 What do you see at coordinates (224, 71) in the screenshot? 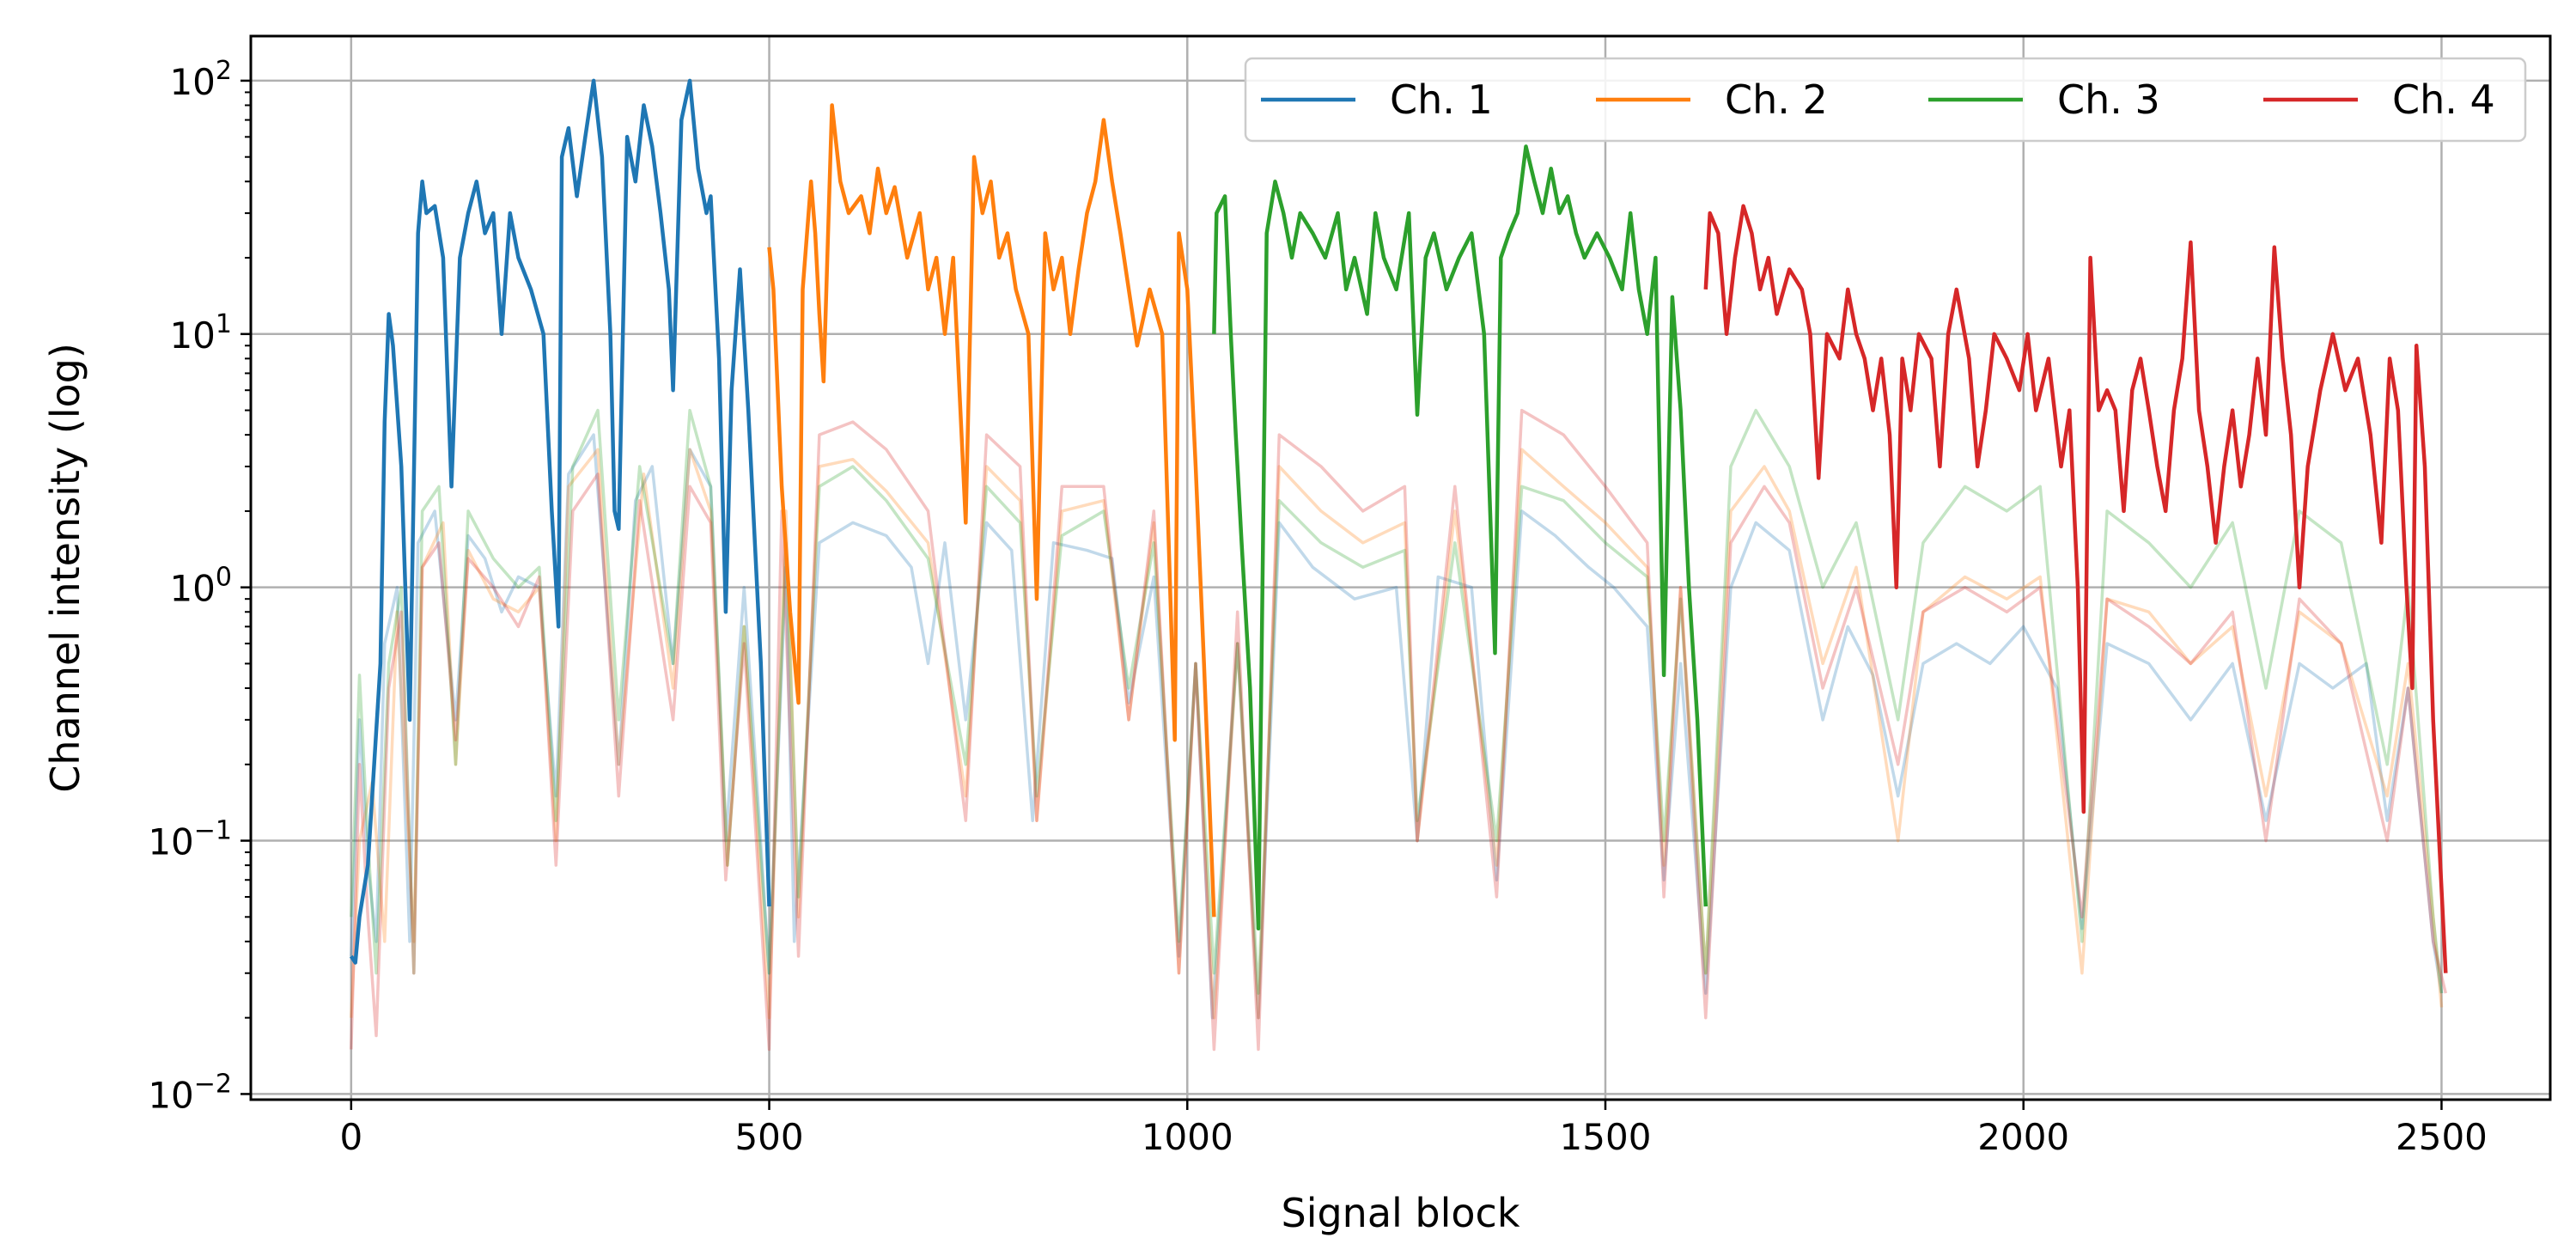
I see `y-tick-exponent: 2` at bounding box center [224, 71].